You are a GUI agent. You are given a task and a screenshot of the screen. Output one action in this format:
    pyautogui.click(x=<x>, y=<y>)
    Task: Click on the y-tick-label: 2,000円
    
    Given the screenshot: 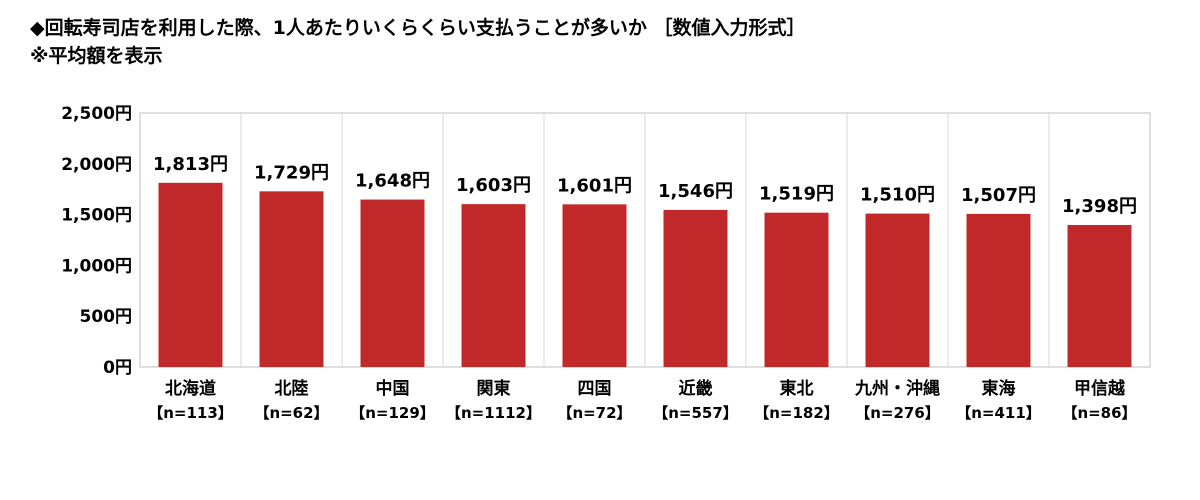 What is the action you would take?
    pyautogui.click(x=96, y=165)
    